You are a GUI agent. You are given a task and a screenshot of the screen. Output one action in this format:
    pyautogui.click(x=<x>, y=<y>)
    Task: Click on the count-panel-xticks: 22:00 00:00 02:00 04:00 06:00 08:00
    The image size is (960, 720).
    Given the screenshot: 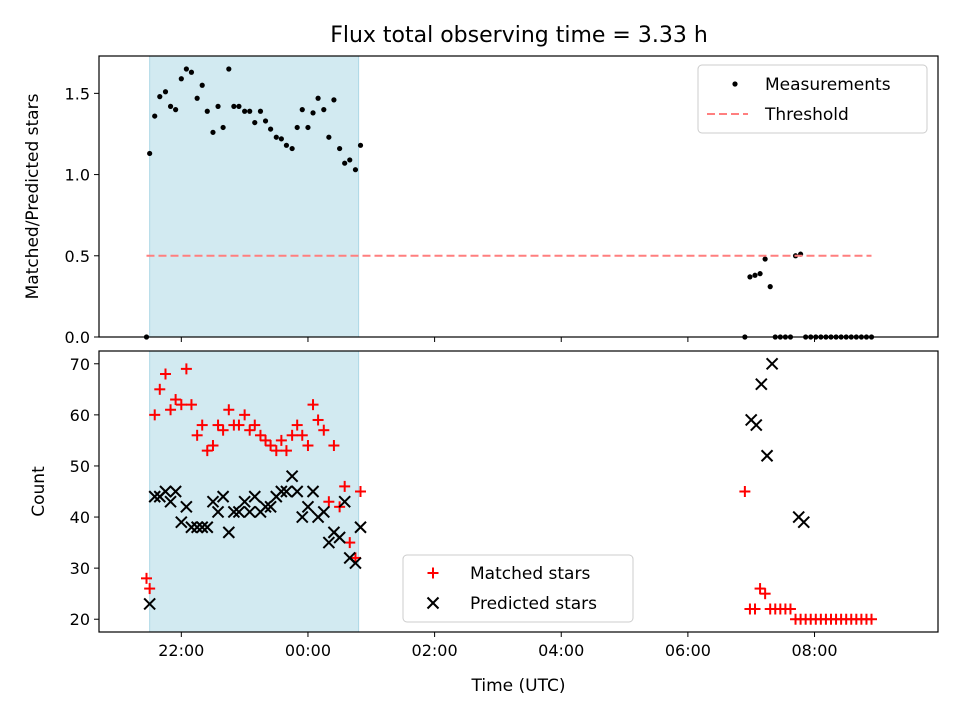 What is the action you would take?
    pyautogui.click(x=498, y=646)
    